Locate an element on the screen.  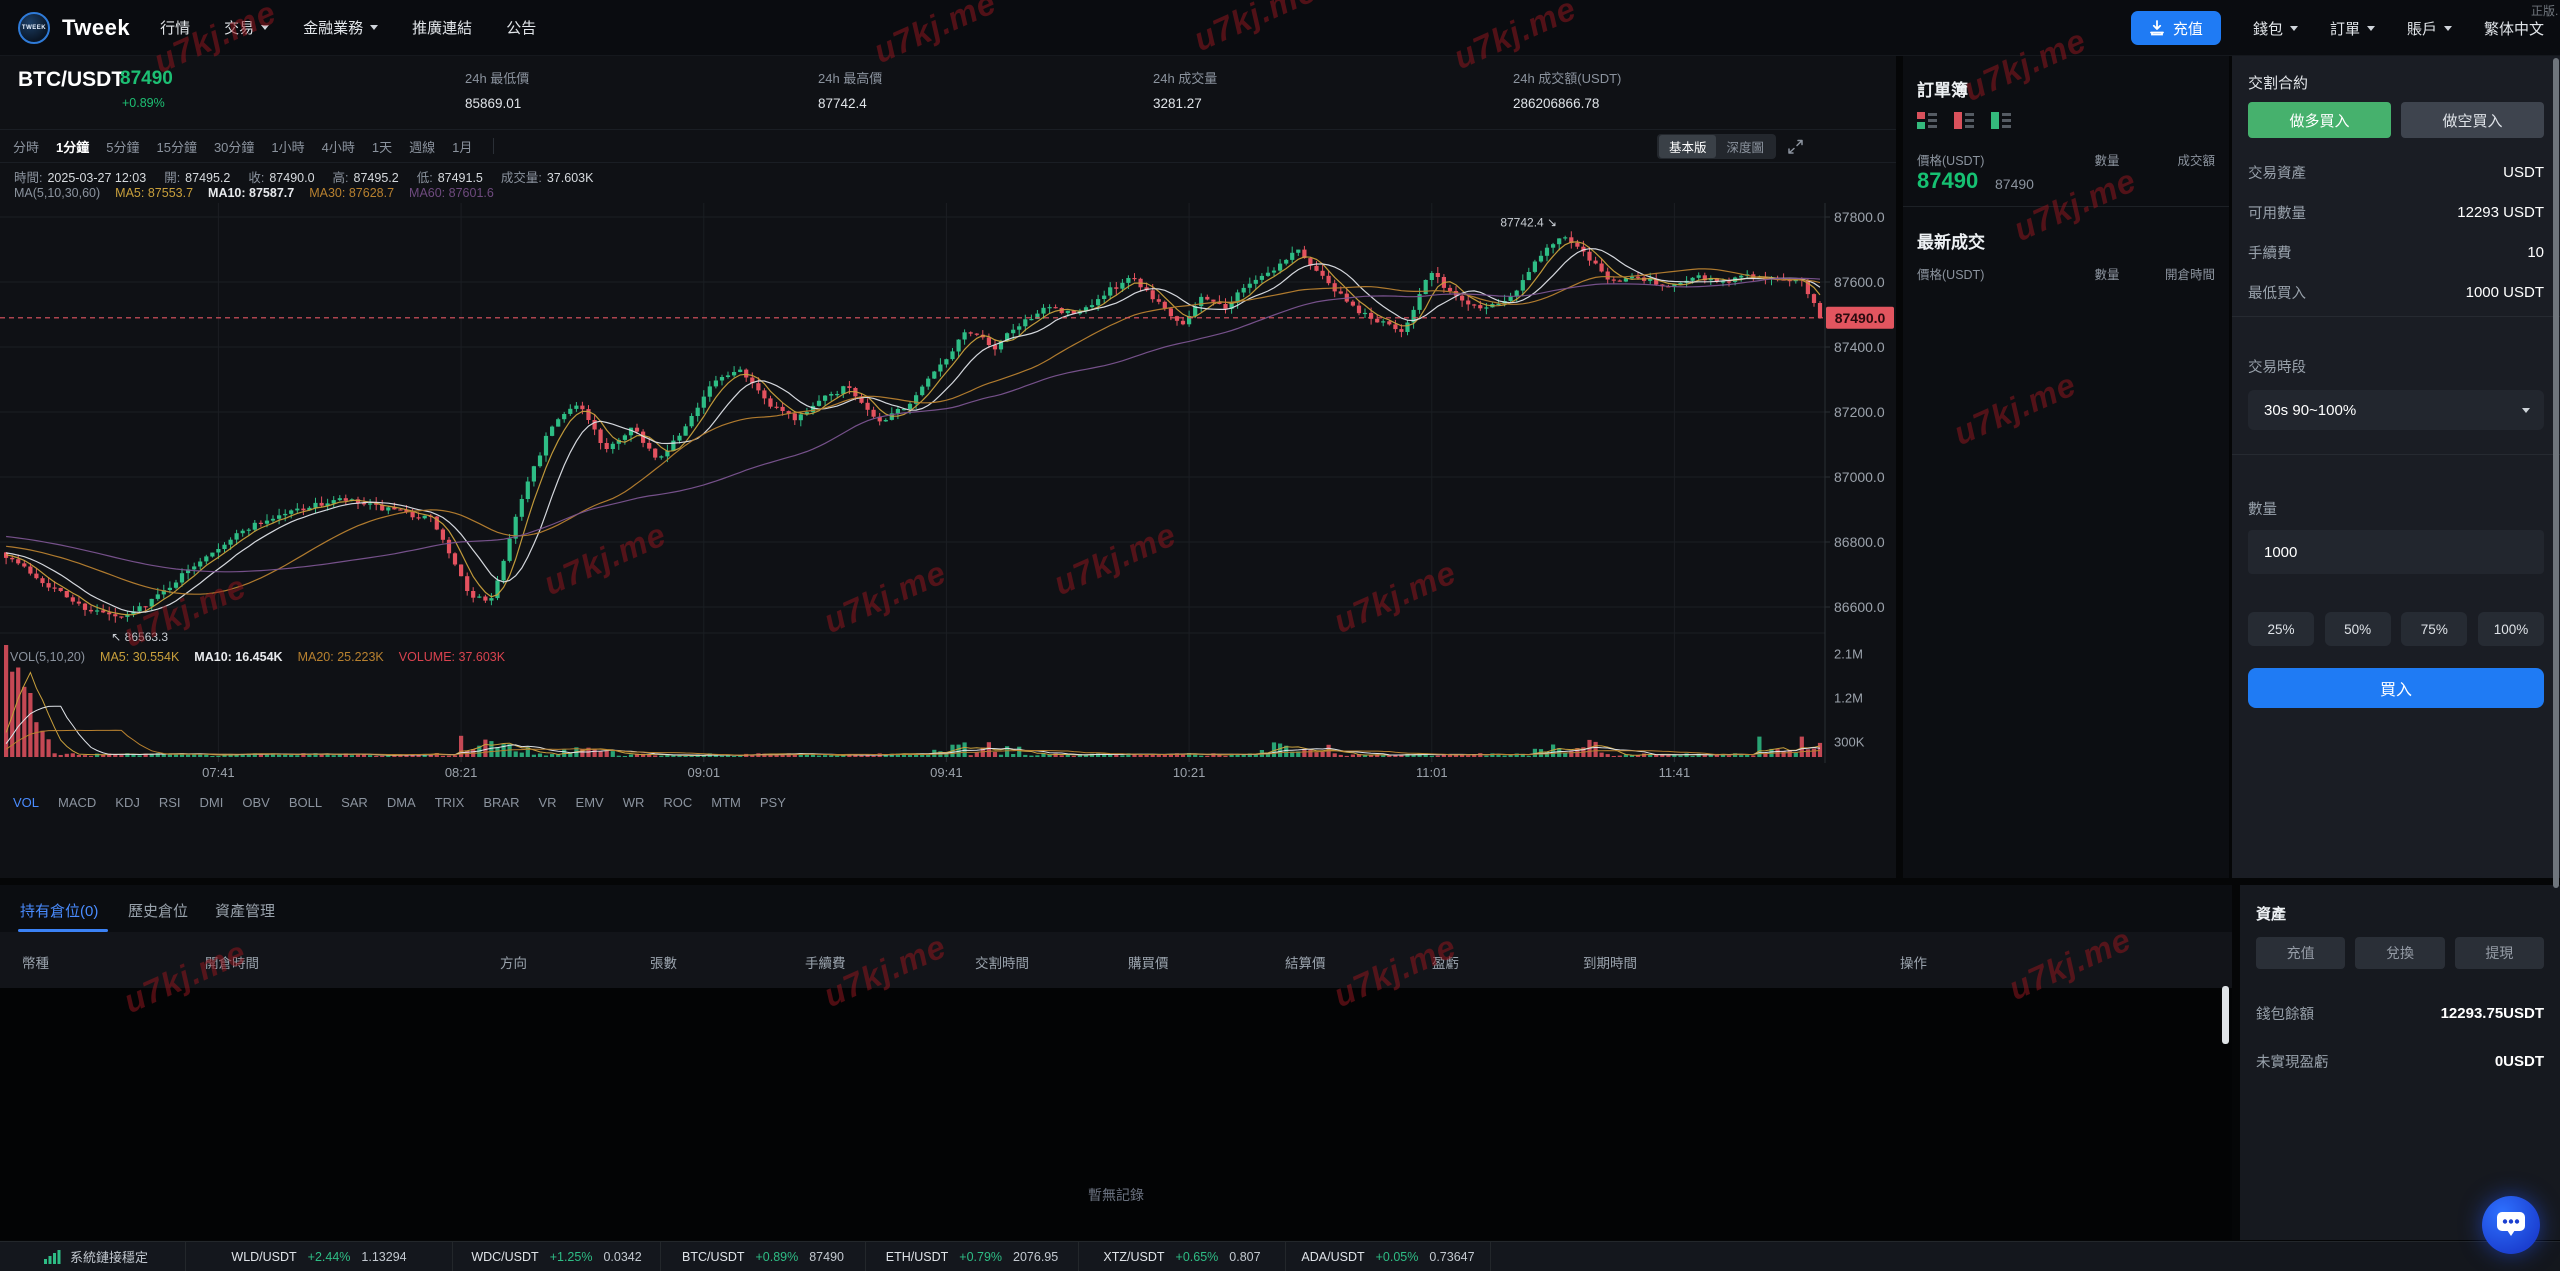
row-fee: 手續費 10 is located at coordinates (2396, 252).